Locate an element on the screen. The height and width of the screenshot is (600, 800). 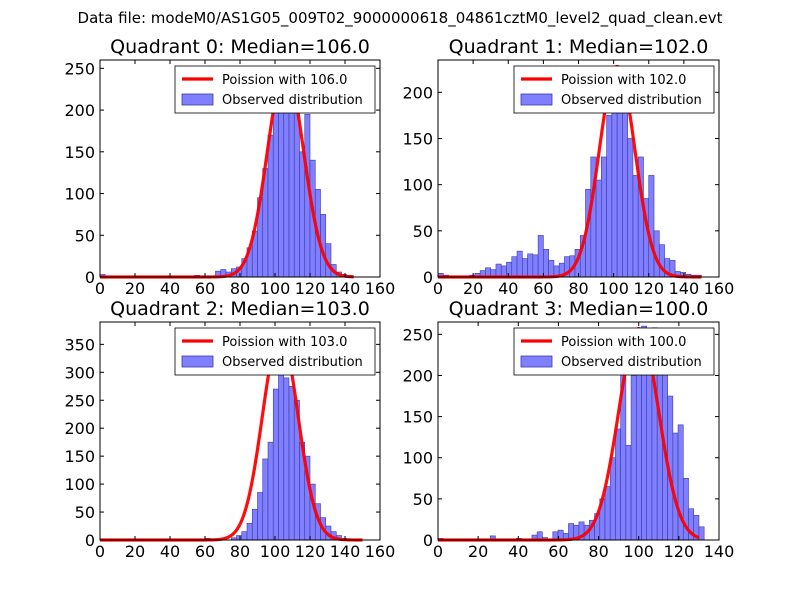
chart-1-xtick-label-4: 80 is located at coordinates (578, 288).